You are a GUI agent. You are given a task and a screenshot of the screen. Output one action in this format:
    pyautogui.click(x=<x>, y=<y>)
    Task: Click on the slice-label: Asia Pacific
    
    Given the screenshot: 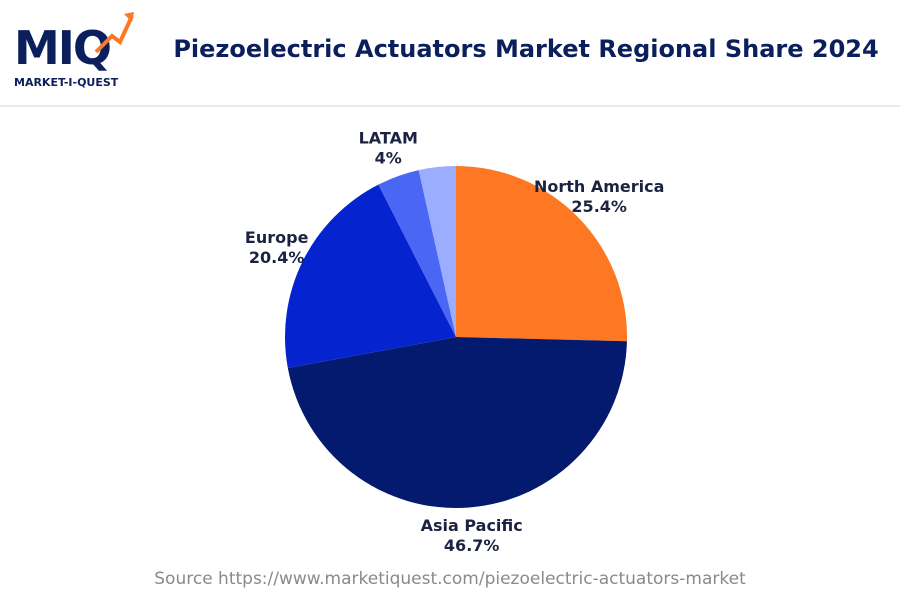 What is the action you would take?
    pyautogui.click(x=472, y=525)
    